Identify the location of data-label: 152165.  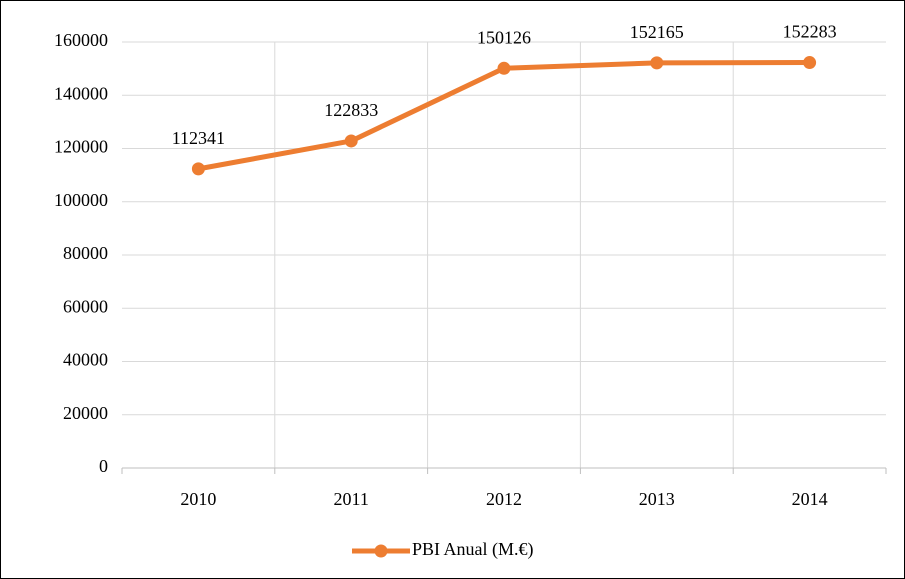
(657, 32).